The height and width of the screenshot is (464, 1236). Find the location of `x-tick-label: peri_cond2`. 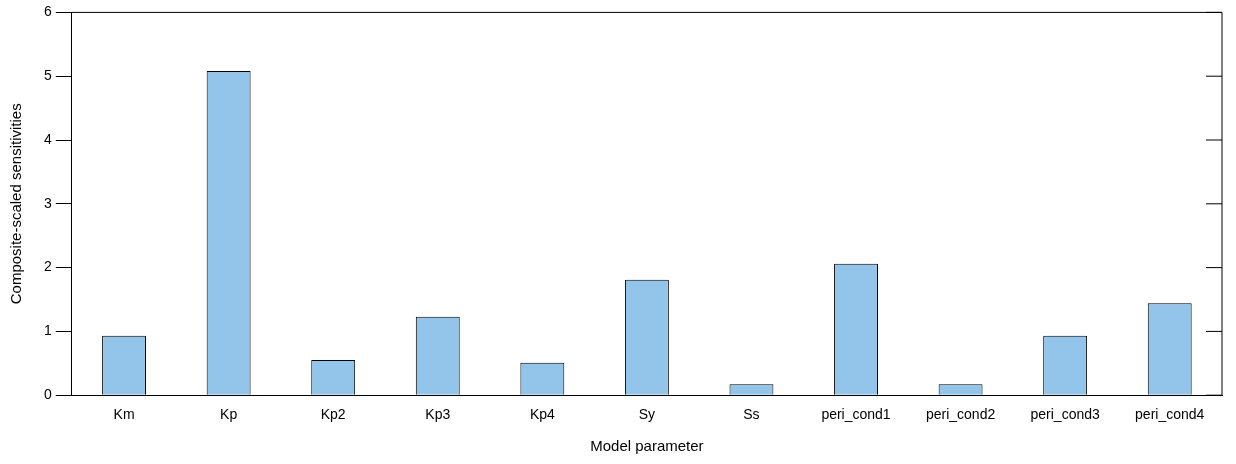

x-tick-label: peri_cond2 is located at coordinates (960, 414).